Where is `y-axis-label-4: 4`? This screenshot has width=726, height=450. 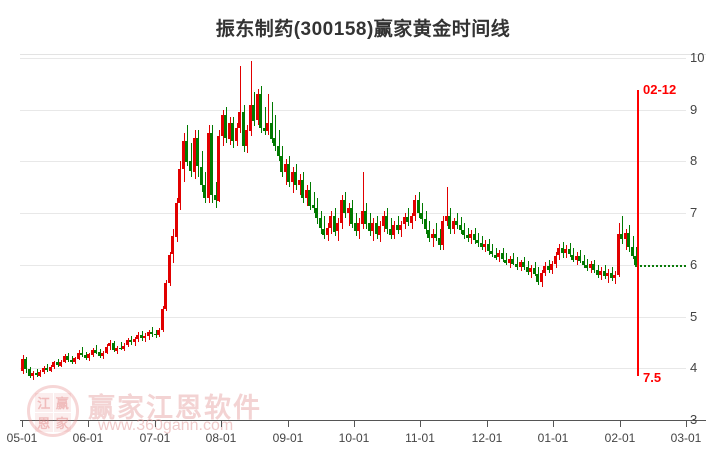 y-axis-label-4: 4 is located at coordinates (694, 367).